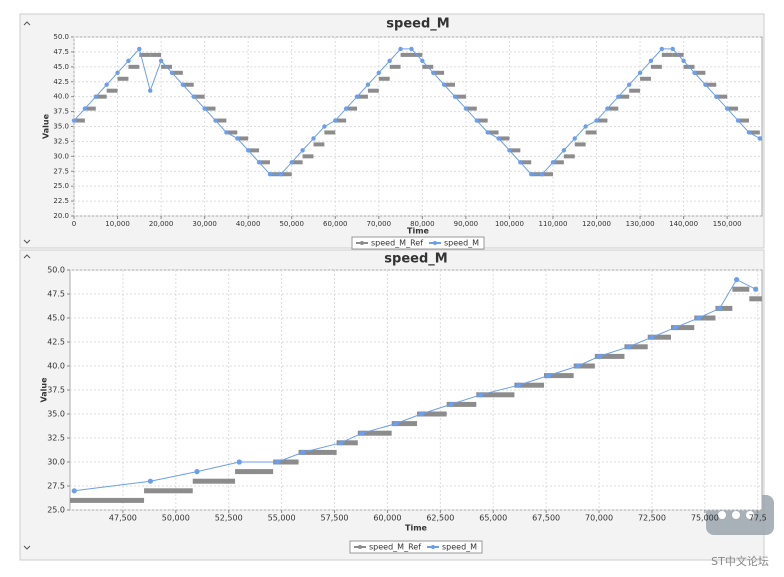 Image resolution: width=784 pixels, height=577 pixels. What do you see at coordinates (435, 243) in the screenshot?
I see `legend-marker` at bounding box center [435, 243].